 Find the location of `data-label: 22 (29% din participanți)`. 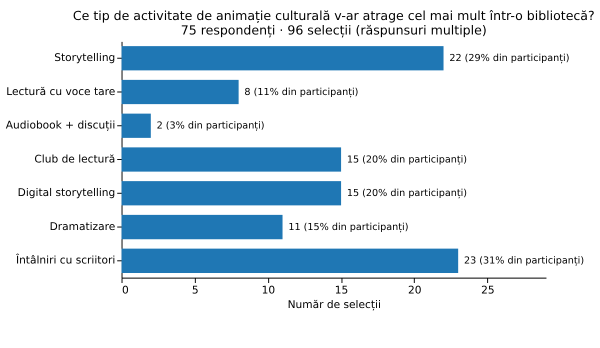

data-label: 22 (29% din participanți) is located at coordinates (509, 58).